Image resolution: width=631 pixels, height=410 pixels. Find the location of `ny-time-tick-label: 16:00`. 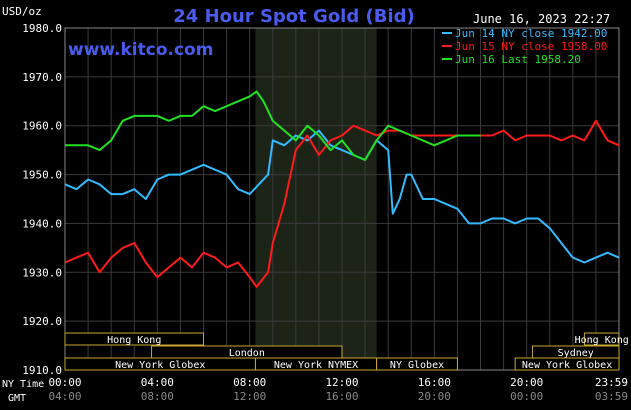

ny-time-tick-label: 16:00 is located at coordinates (434, 382).